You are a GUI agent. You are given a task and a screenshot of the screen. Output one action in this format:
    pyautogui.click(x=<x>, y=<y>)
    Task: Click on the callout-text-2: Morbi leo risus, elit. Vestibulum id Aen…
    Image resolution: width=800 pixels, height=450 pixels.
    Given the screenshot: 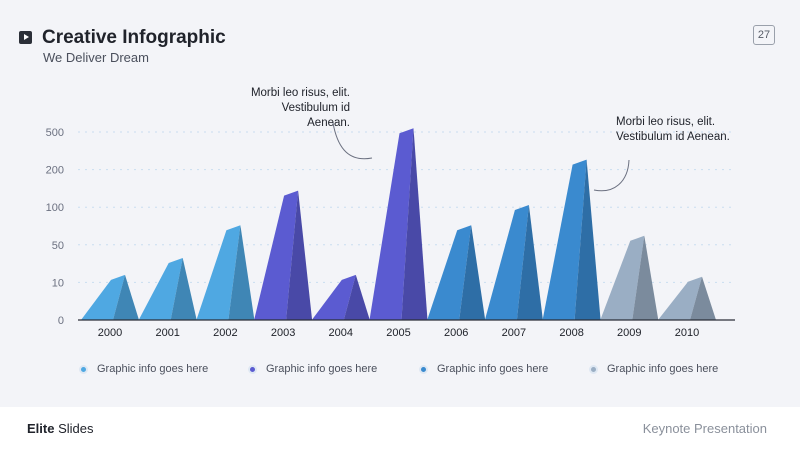 What is the action you would take?
    pyautogui.click(x=673, y=129)
    